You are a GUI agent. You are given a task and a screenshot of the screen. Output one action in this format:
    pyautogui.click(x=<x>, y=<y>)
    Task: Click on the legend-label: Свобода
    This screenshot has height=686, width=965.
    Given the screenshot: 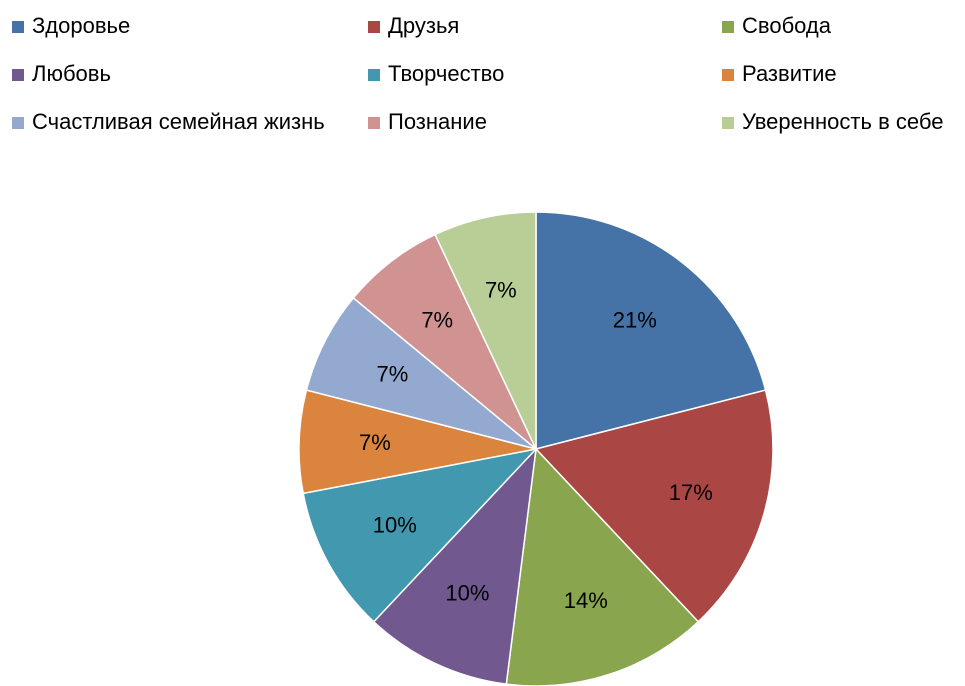 What is the action you would take?
    pyautogui.click(x=787, y=25)
    